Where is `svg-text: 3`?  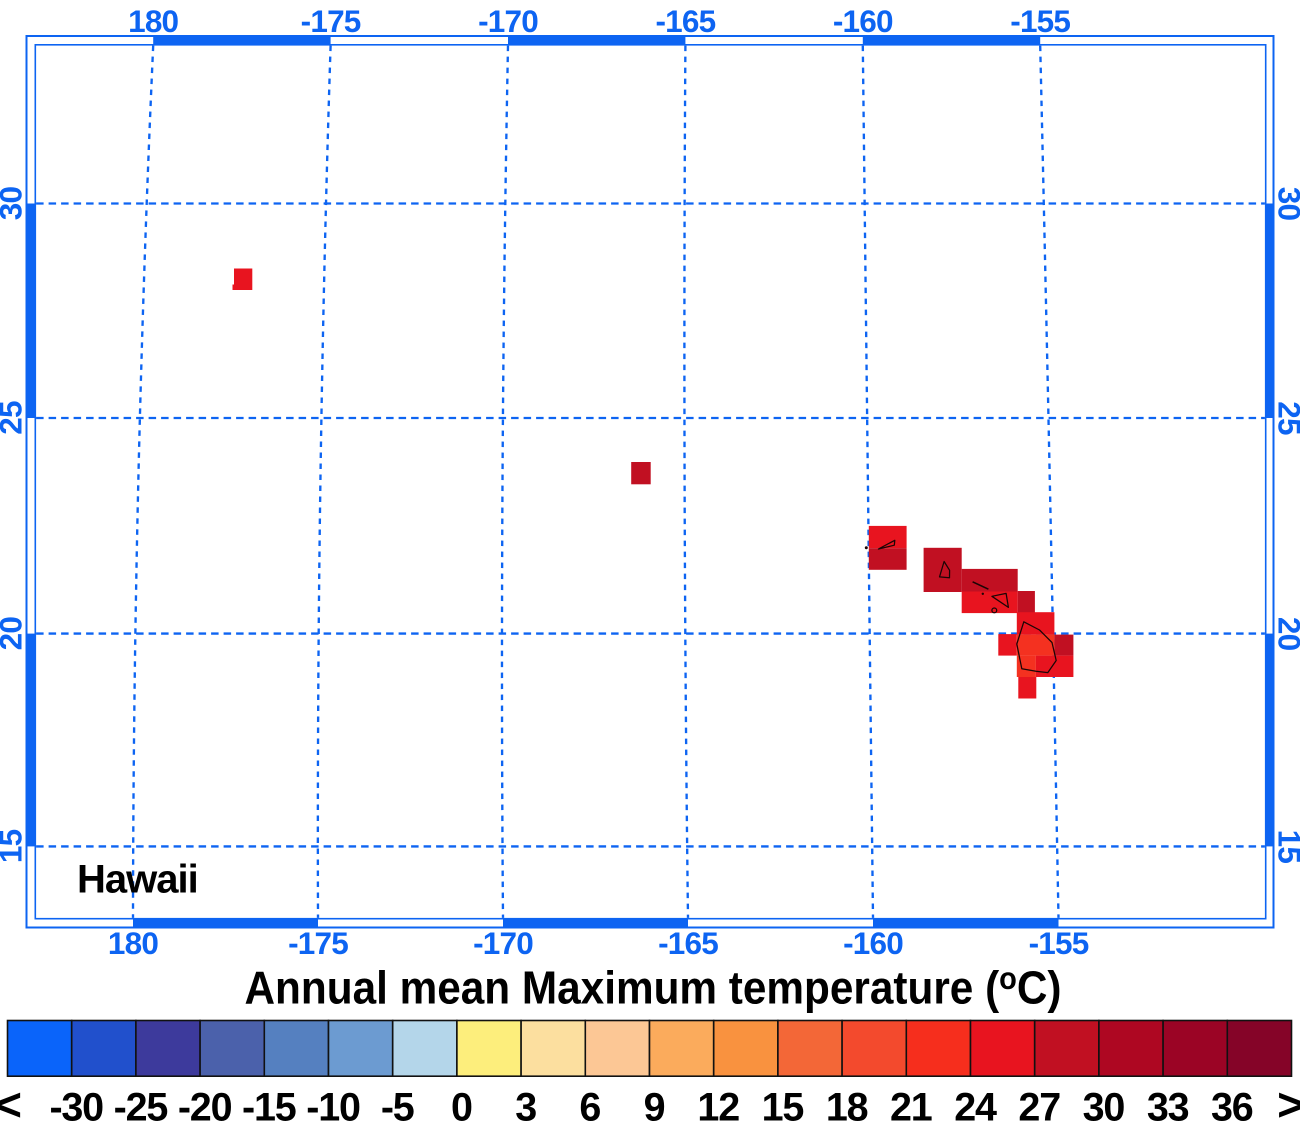 svg-text: 3 is located at coordinates (525, 1106).